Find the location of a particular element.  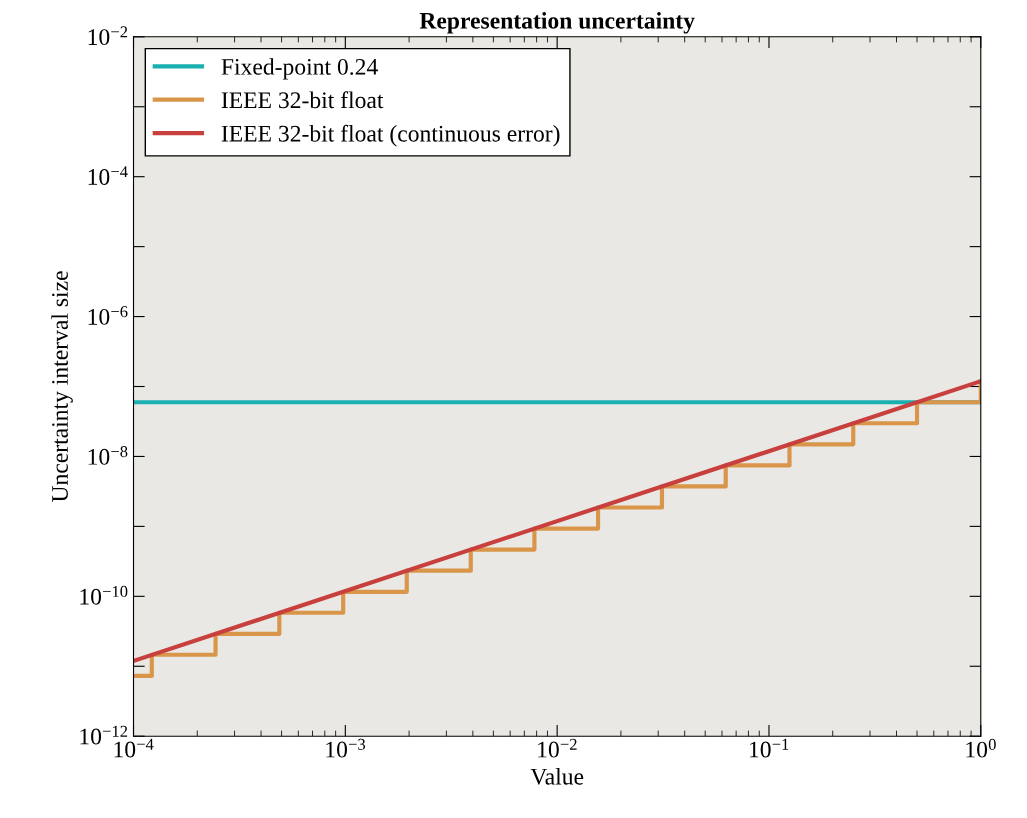

y-tick-label: 10$^{−10}$ is located at coordinates (104, 595).